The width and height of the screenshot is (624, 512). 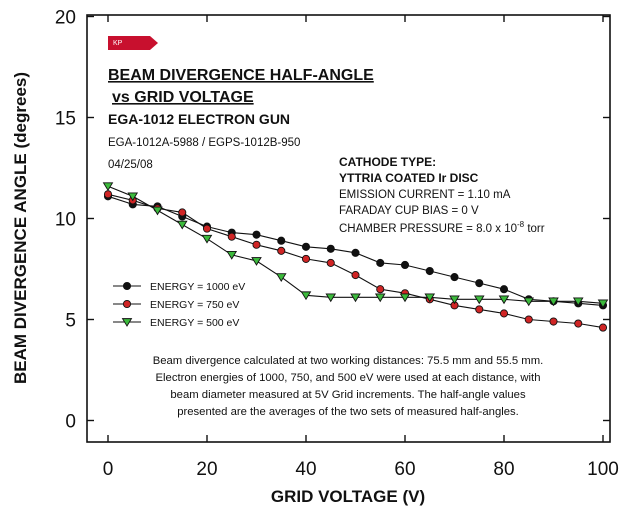 I want to click on svg-text: KP, so click(x=118, y=43).